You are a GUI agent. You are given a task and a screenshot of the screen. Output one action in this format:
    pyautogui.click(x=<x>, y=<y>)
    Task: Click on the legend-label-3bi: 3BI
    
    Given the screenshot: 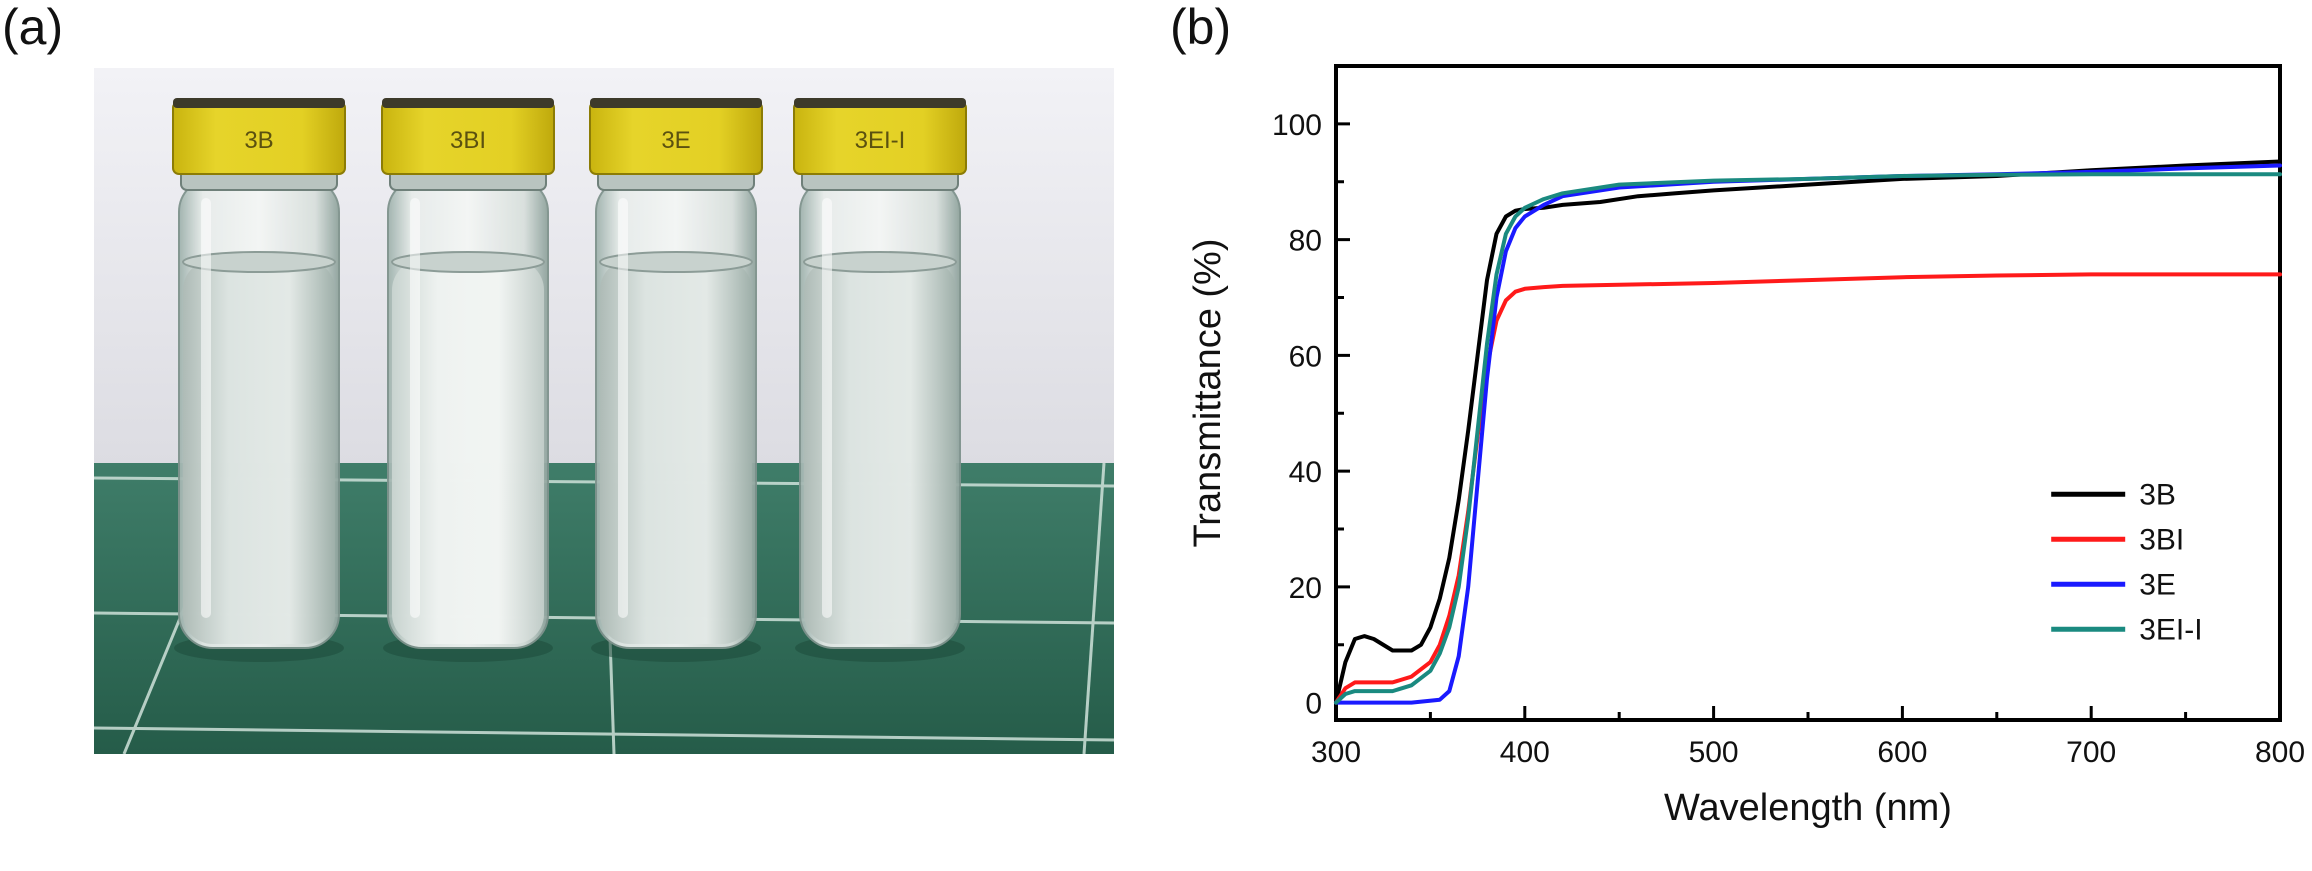 What is the action you would take?
    pyautogui.click(x=2161, y=539)
    